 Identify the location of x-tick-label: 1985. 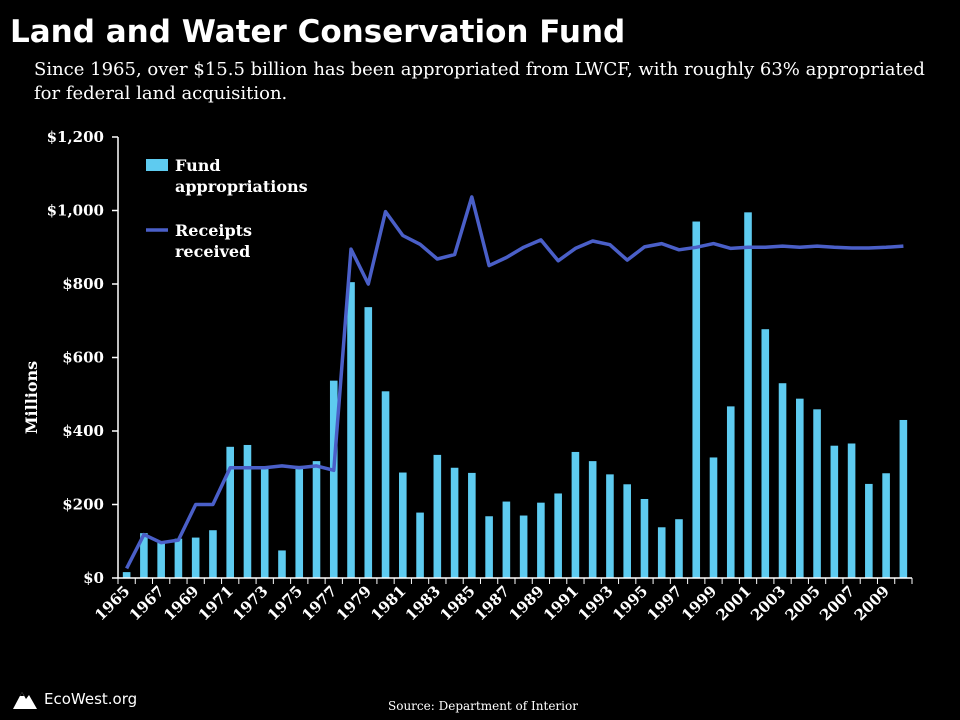
(457, 603).